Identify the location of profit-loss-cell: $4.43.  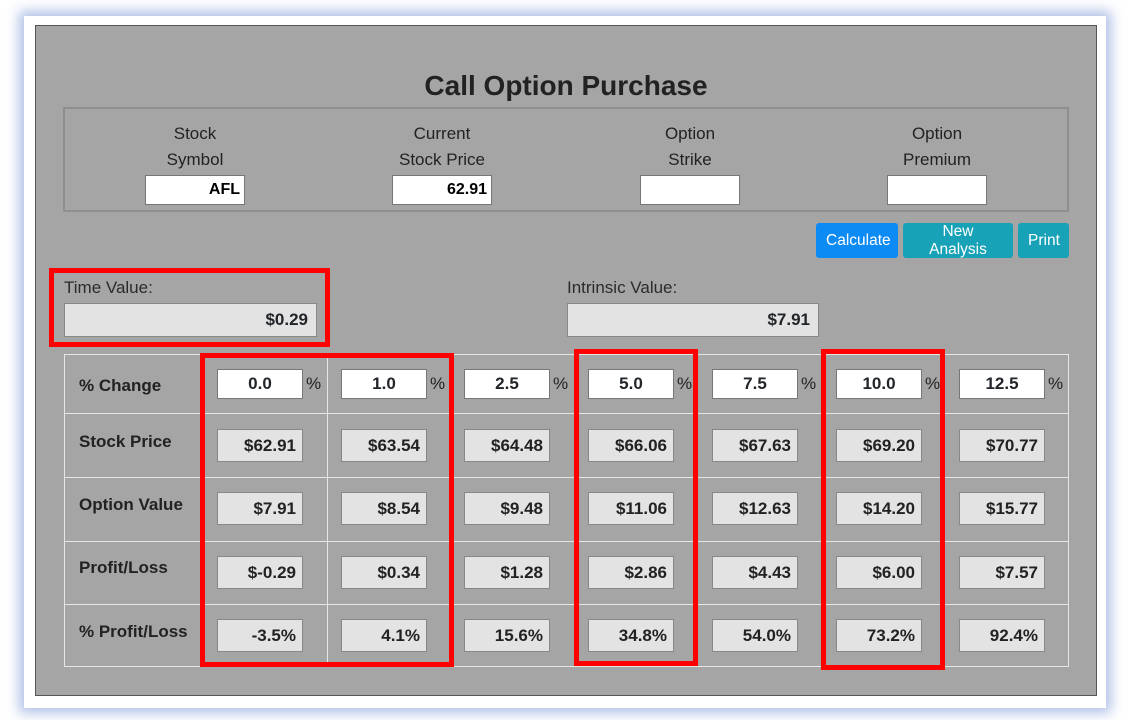
(755, 572).